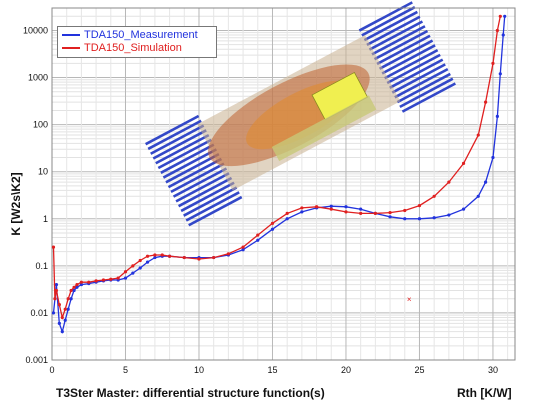 The width and height of the screenshot is (535, 409). Describe the element at coordinates (199, 370) in the screenshot. I see `x-tick-label: 10` at that location.